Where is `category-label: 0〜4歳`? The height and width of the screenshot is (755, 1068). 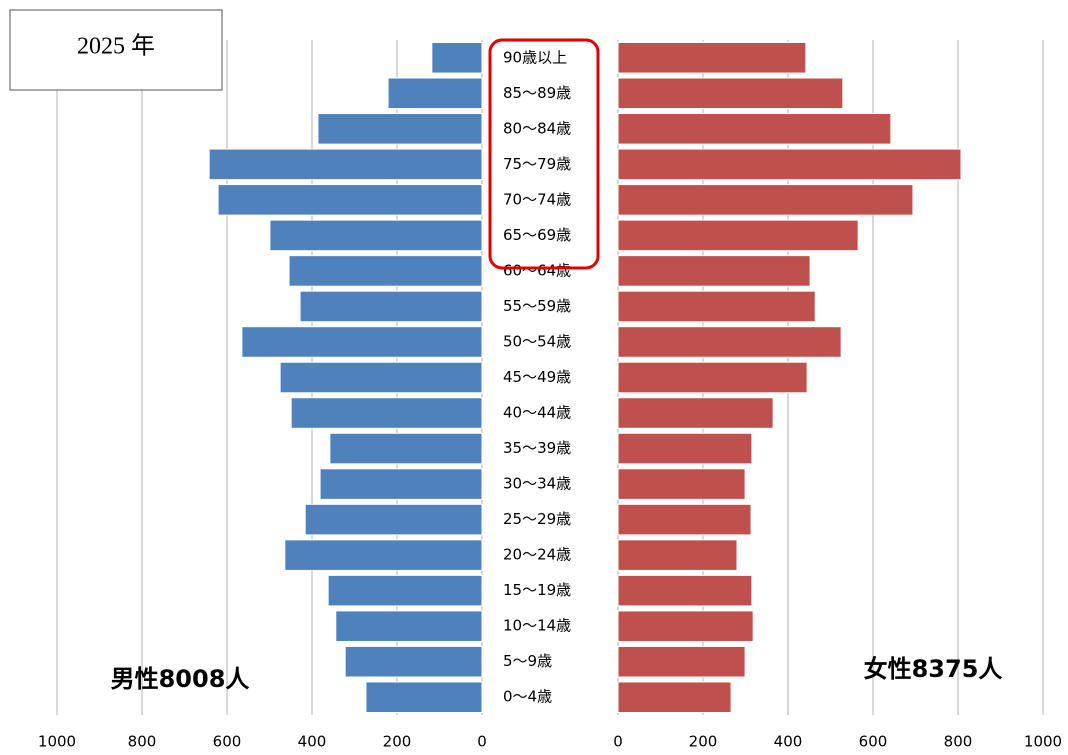 category-label: 0〜4歳 is located at coordinates (527, 697).